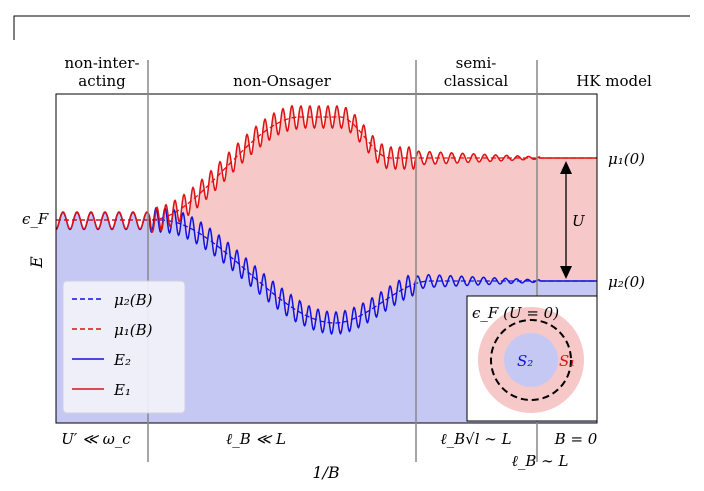  What do you see at coordinates (282, 81) in the screenshot?
I see `region-label-2: non-Onsager` at bounding box center [282, 81].